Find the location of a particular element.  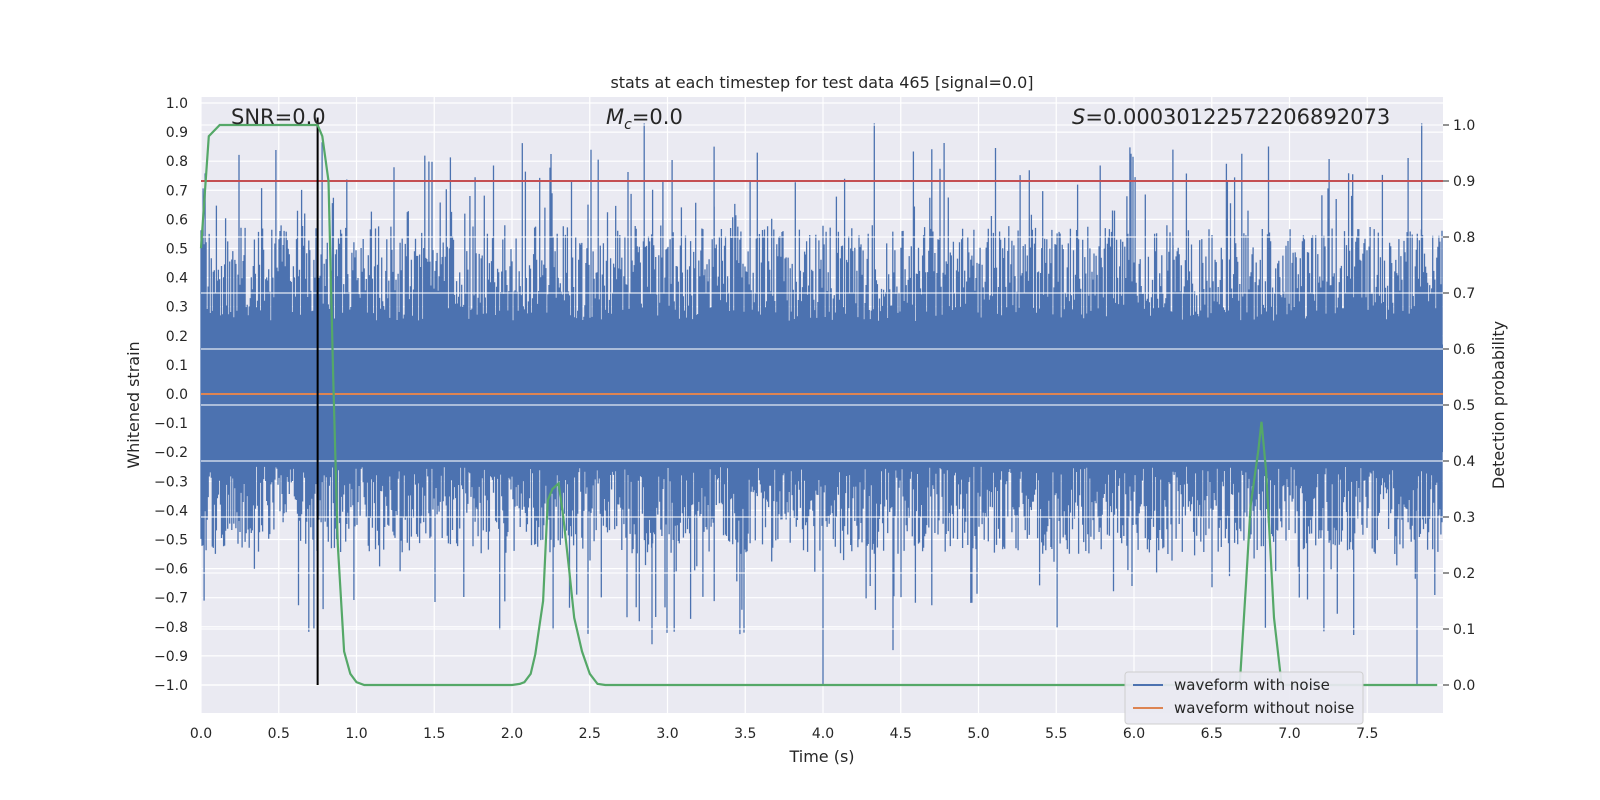

chirp-mass-symbol: M is located at coordinates (615, 117).